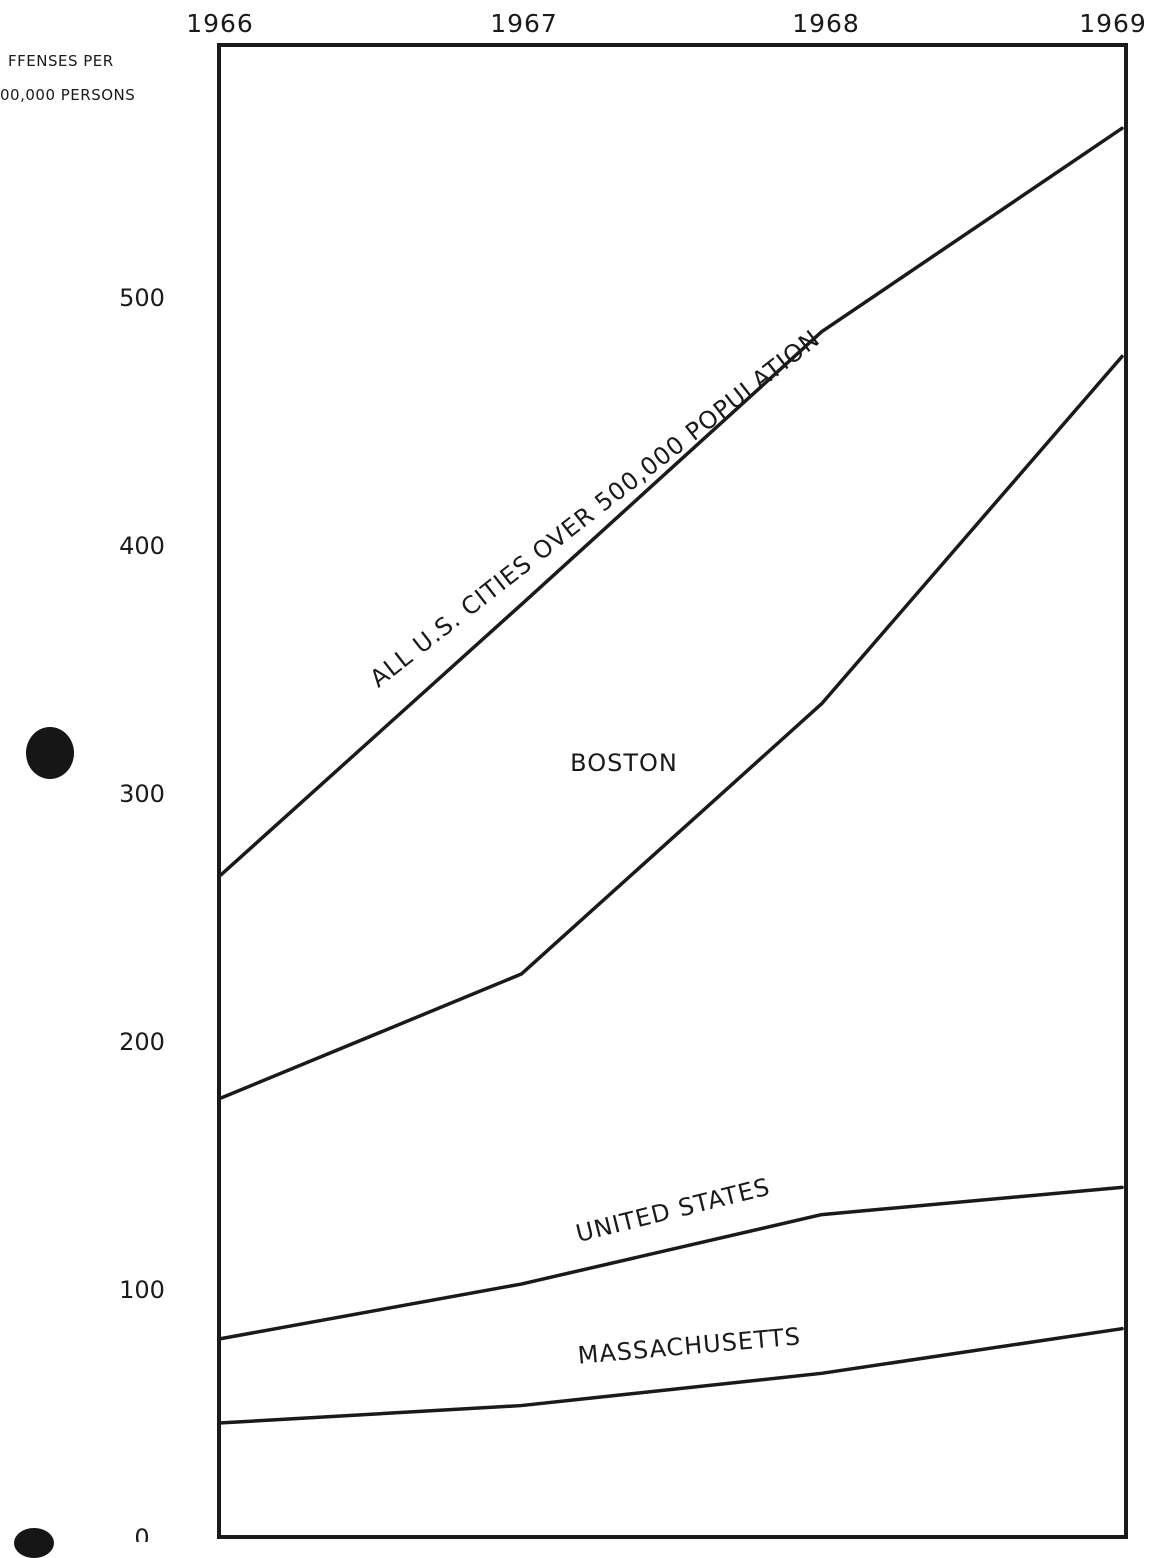 The width and height of the screenshot is (1157, 1558). I want to click on y-tick-label: 0, so click(141, 1533).